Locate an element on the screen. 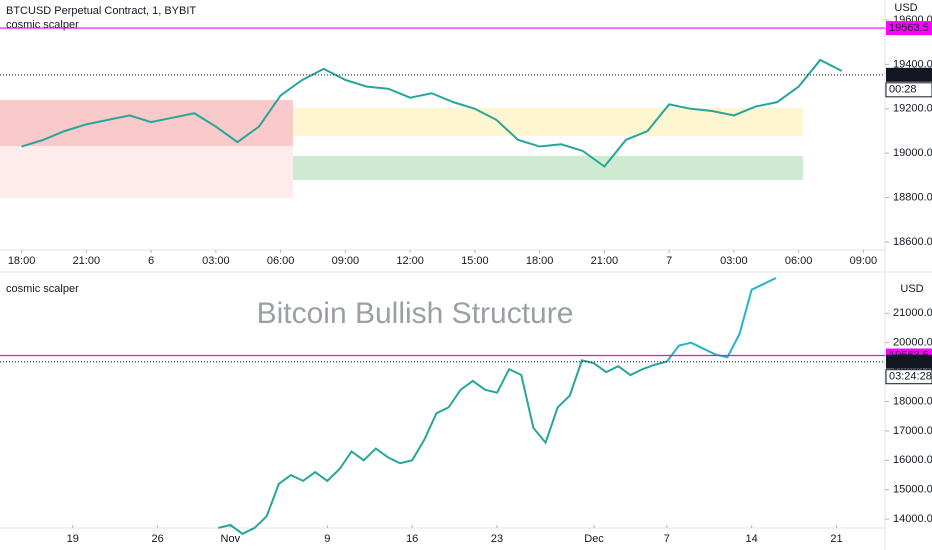 The width and height of the screenshot is (932, 550). countdown: 00:28 is located at coordinates (903, 90).